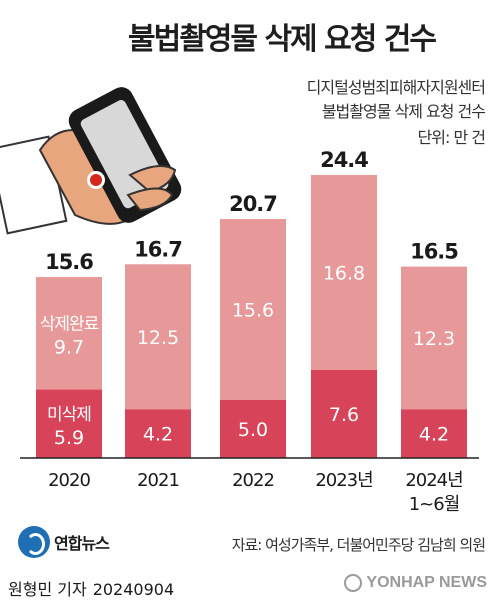 This screenshot has height=608, width=499. I want to click on watermark: YONHAP NEWS, so click(415, 583).